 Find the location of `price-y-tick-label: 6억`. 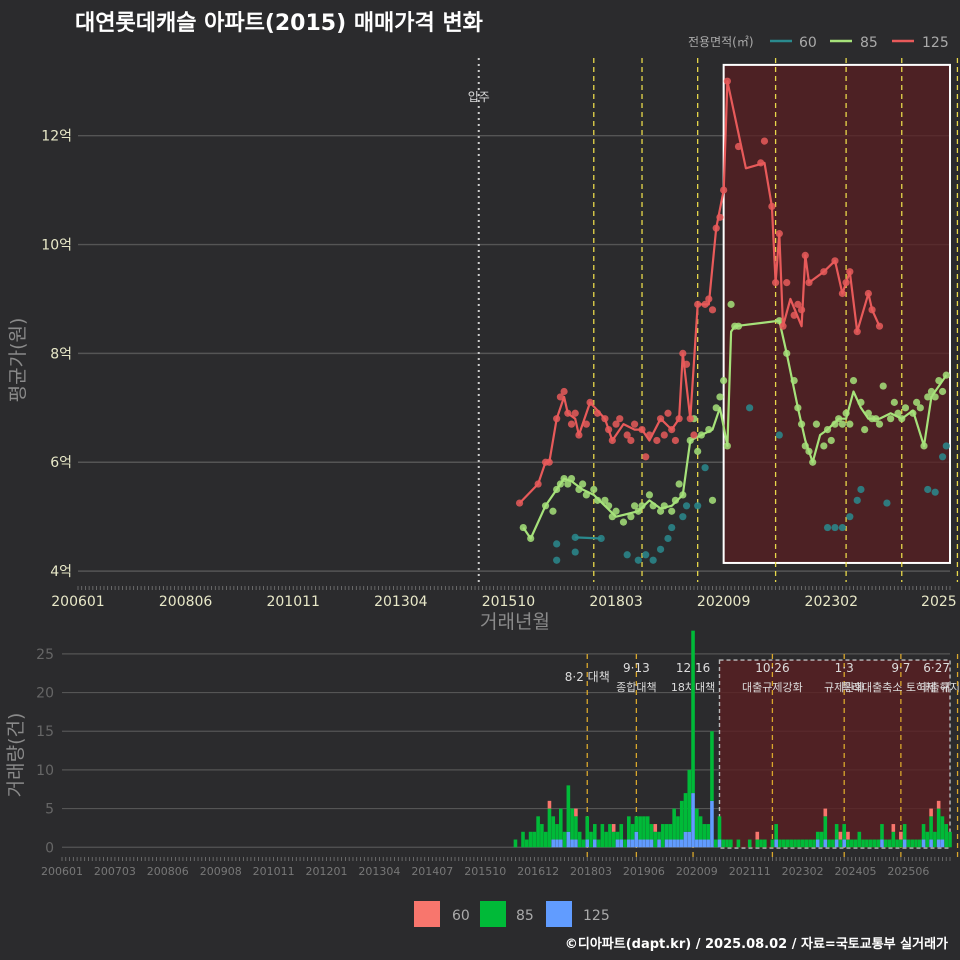

price-y-tick-label: 6억 is located at coordinates (61, 463).